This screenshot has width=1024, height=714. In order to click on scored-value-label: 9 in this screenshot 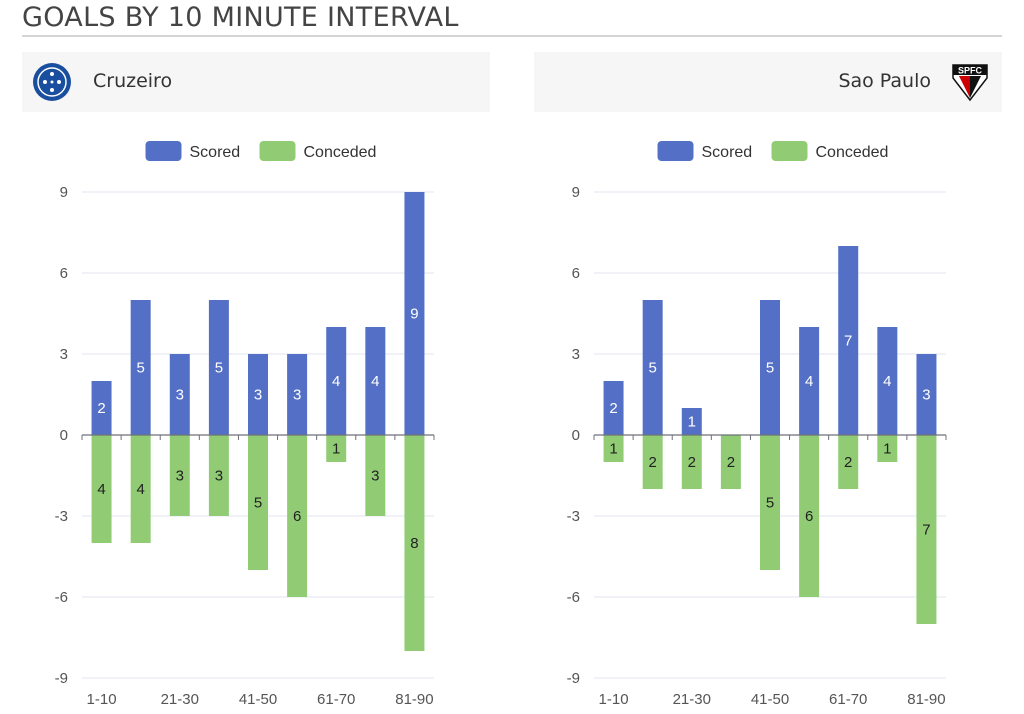, I will do `click(414, 314)`.